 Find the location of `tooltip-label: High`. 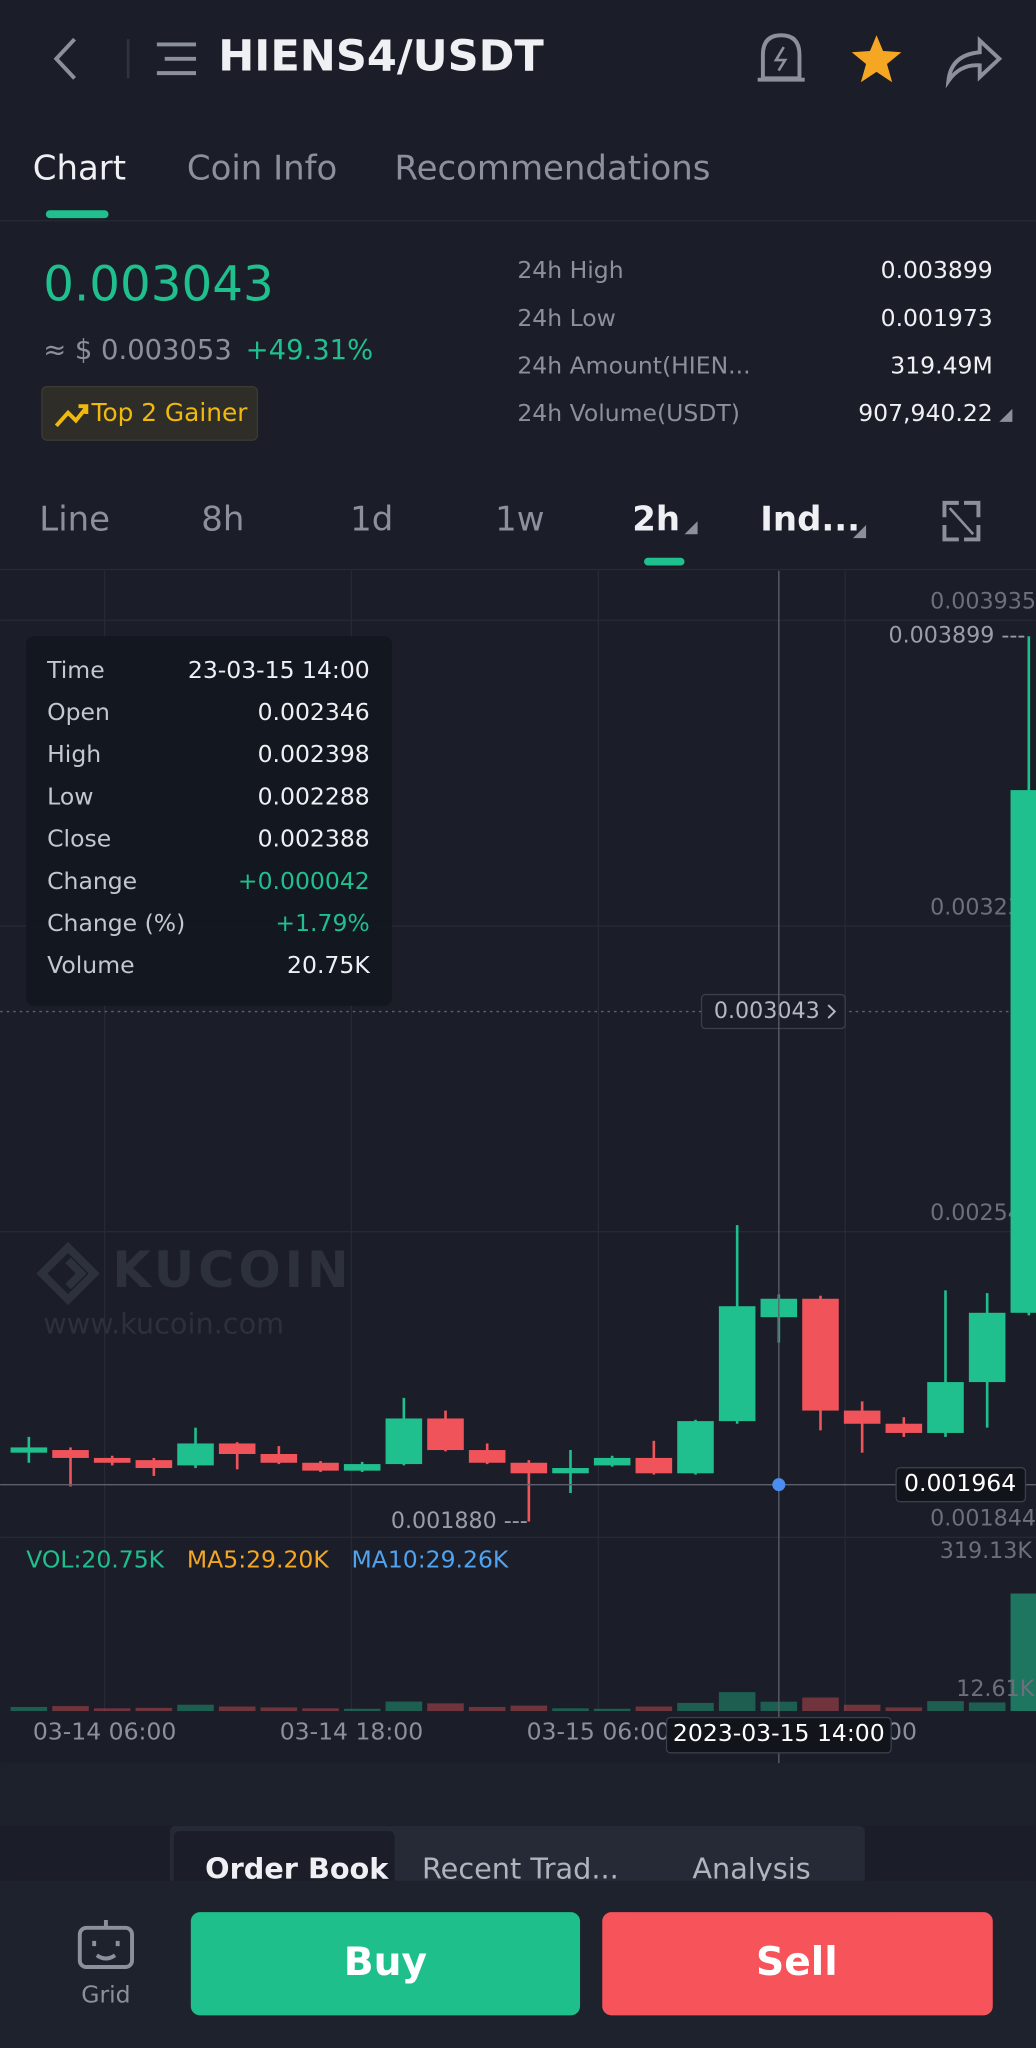

tooltip-label: High is located at coordinates (74, 754).